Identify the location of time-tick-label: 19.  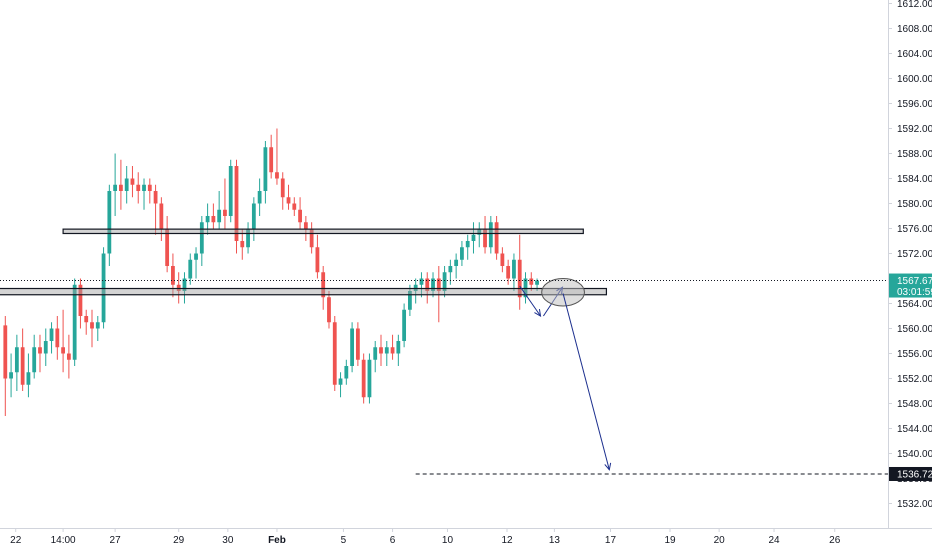
(670, 540).